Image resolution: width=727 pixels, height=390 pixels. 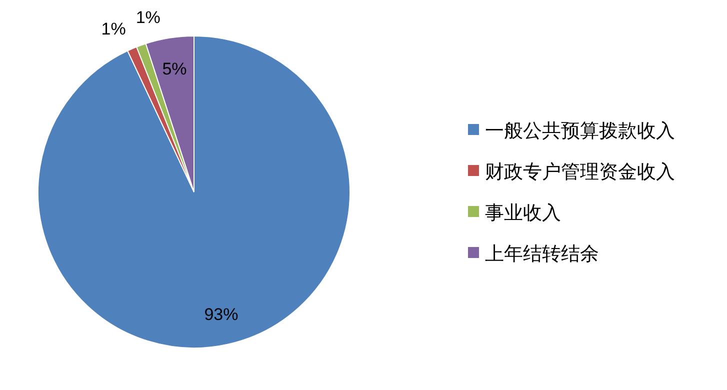 I want to click on legend-label: 一般公共预算拨款收入, so click(x=580, y=131).